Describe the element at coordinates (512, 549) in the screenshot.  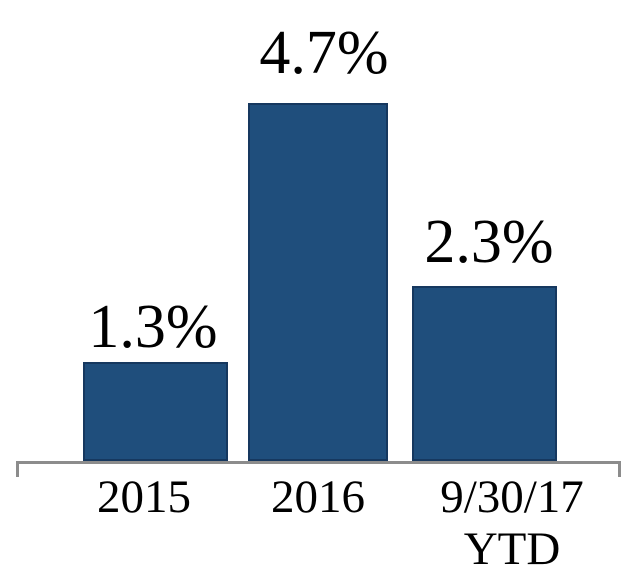
I see `x-tick-label-ytd-line2: YTD` at that location.